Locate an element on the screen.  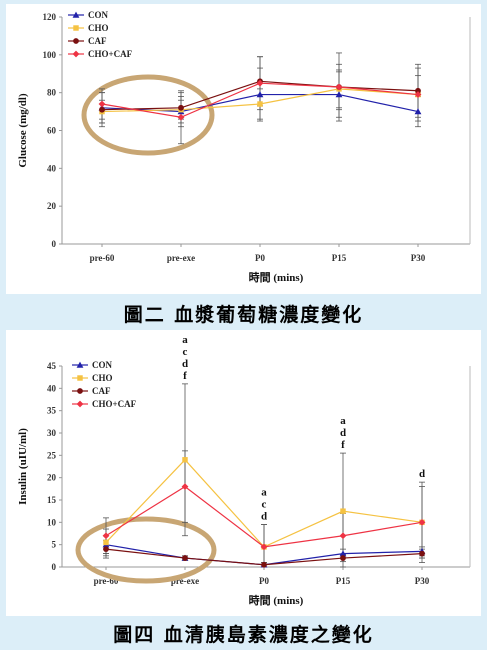
glucose-x-tick-label: P15 is located at coordinates (339, 258).